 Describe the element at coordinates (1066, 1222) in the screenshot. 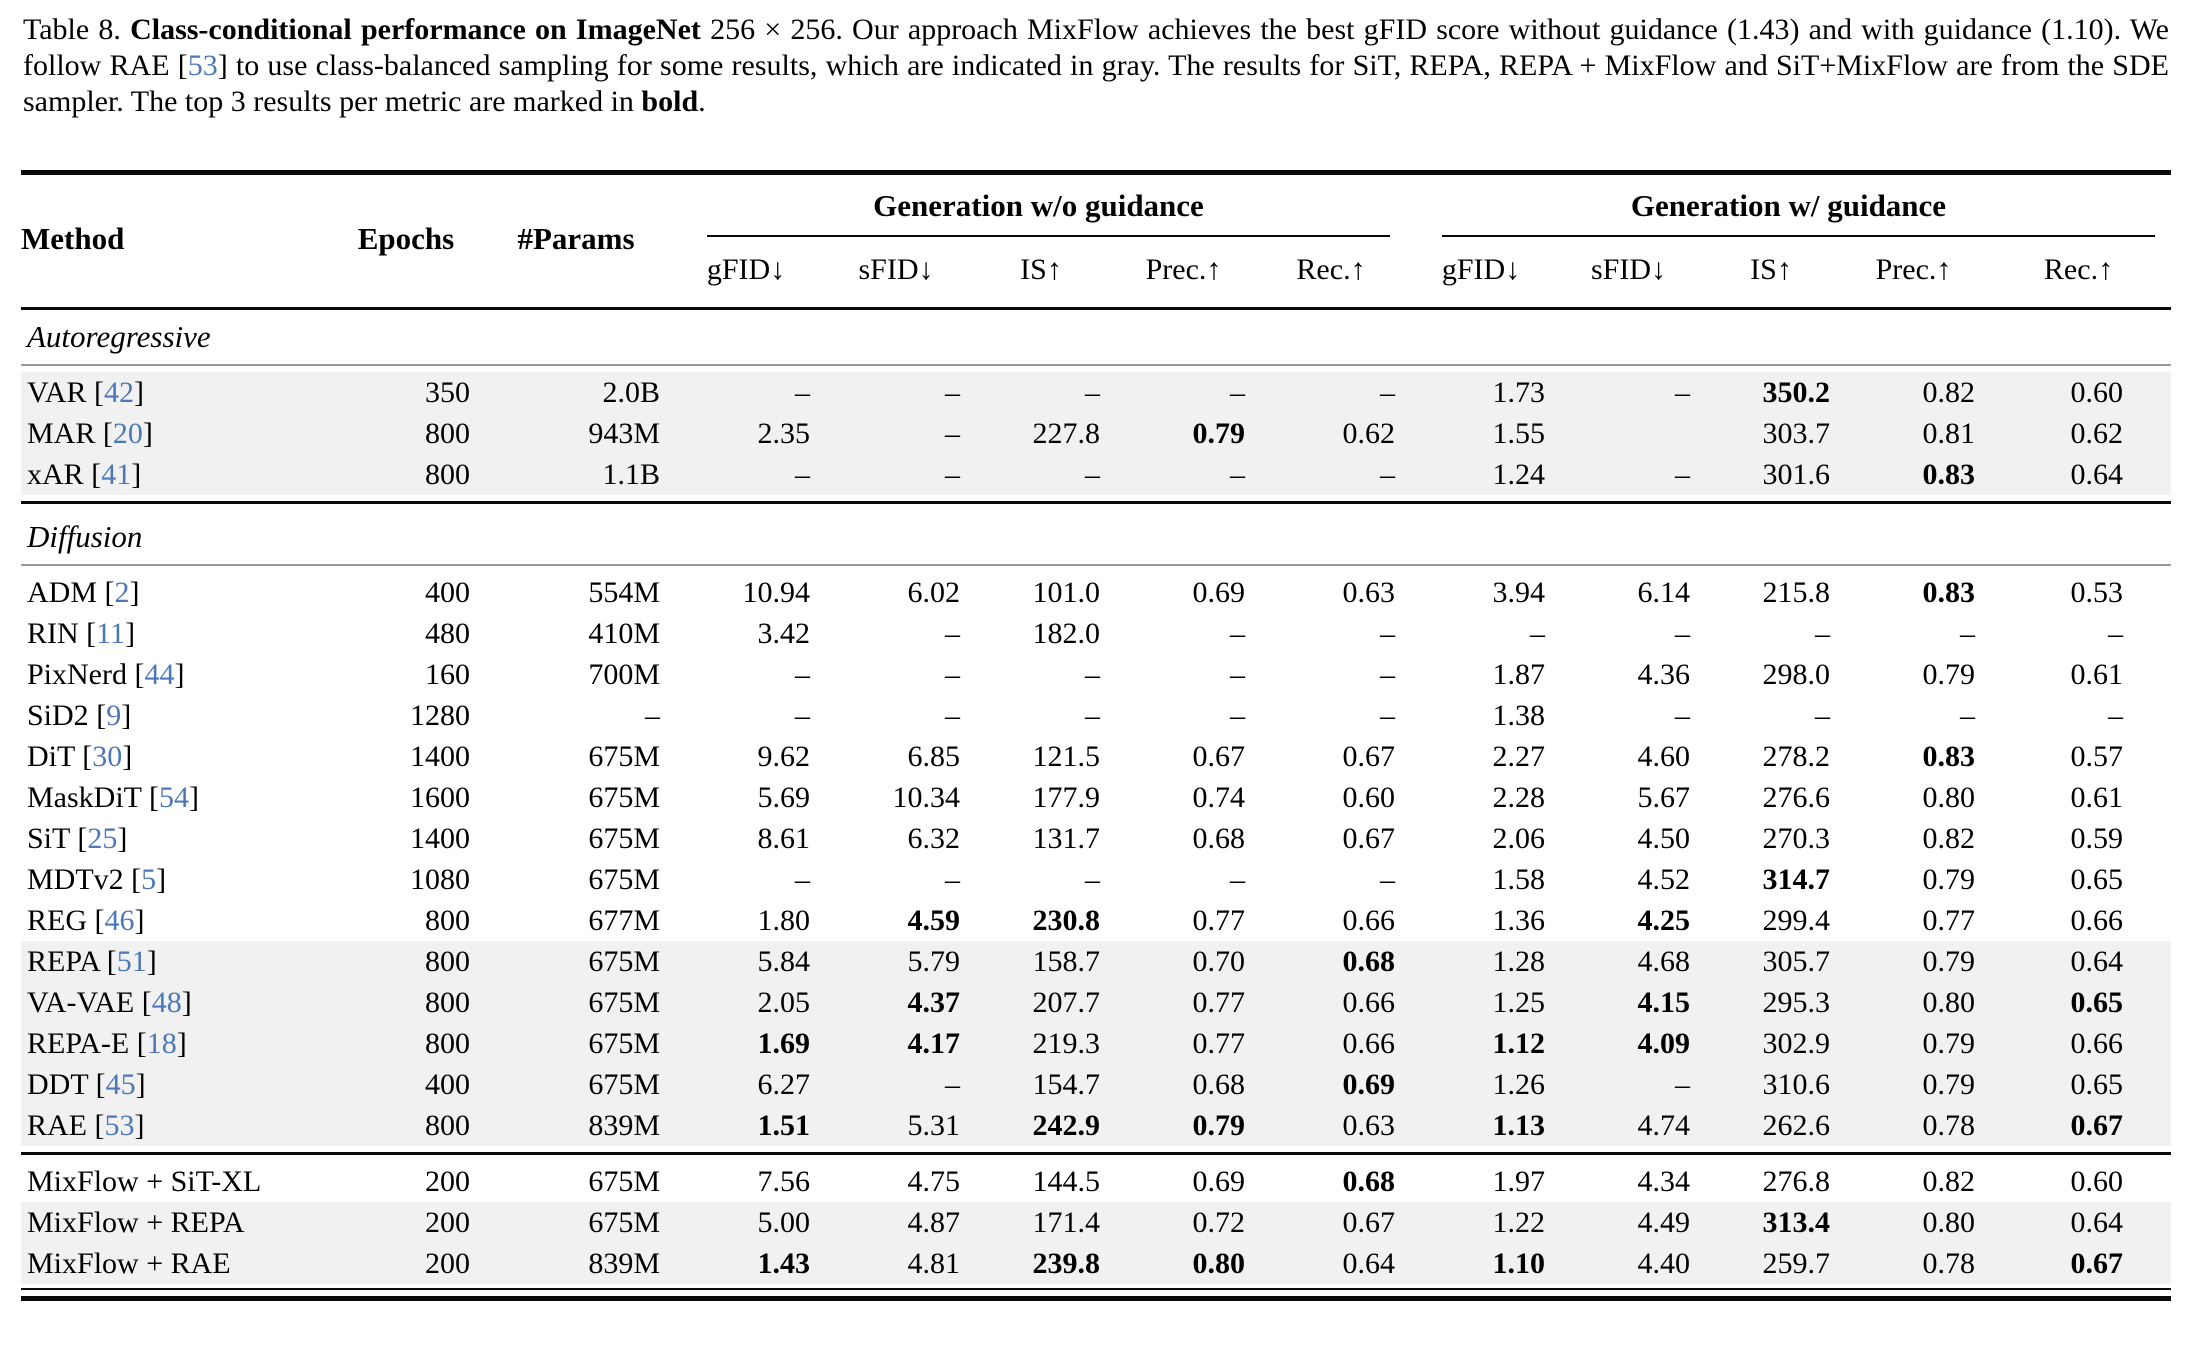

I see `cell-value: 171.4` at that location.